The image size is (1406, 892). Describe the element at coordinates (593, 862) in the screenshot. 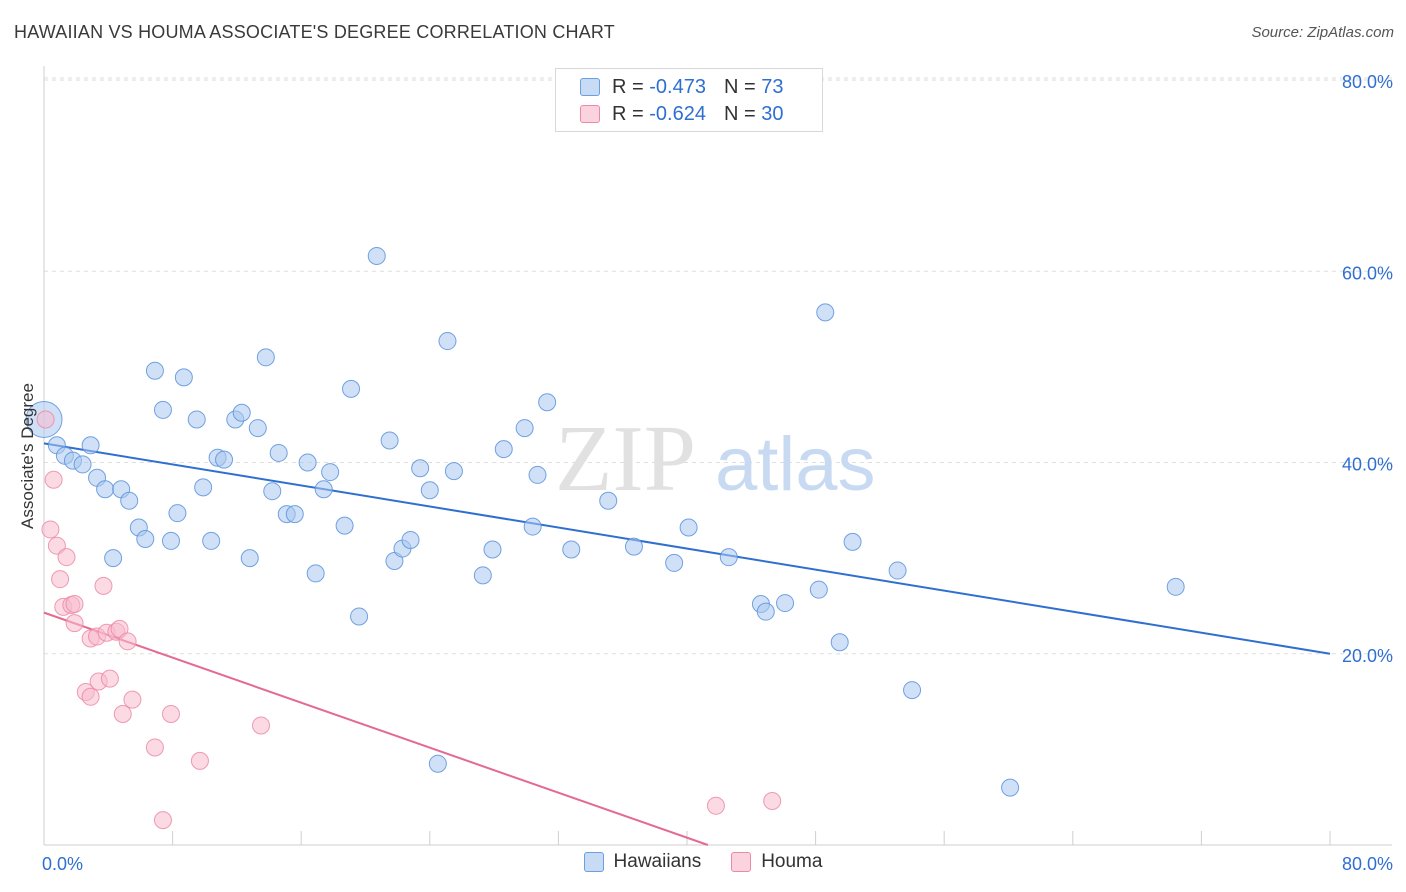

I see `series-swatch-hawaiians` at that location.